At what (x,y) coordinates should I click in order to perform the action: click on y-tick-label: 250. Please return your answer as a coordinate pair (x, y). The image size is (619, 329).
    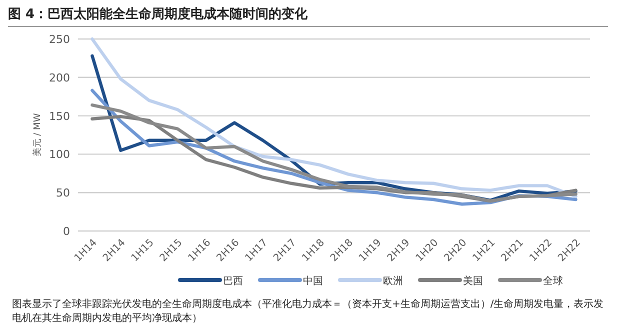
    Looking at the image, I should click on (59, 39).